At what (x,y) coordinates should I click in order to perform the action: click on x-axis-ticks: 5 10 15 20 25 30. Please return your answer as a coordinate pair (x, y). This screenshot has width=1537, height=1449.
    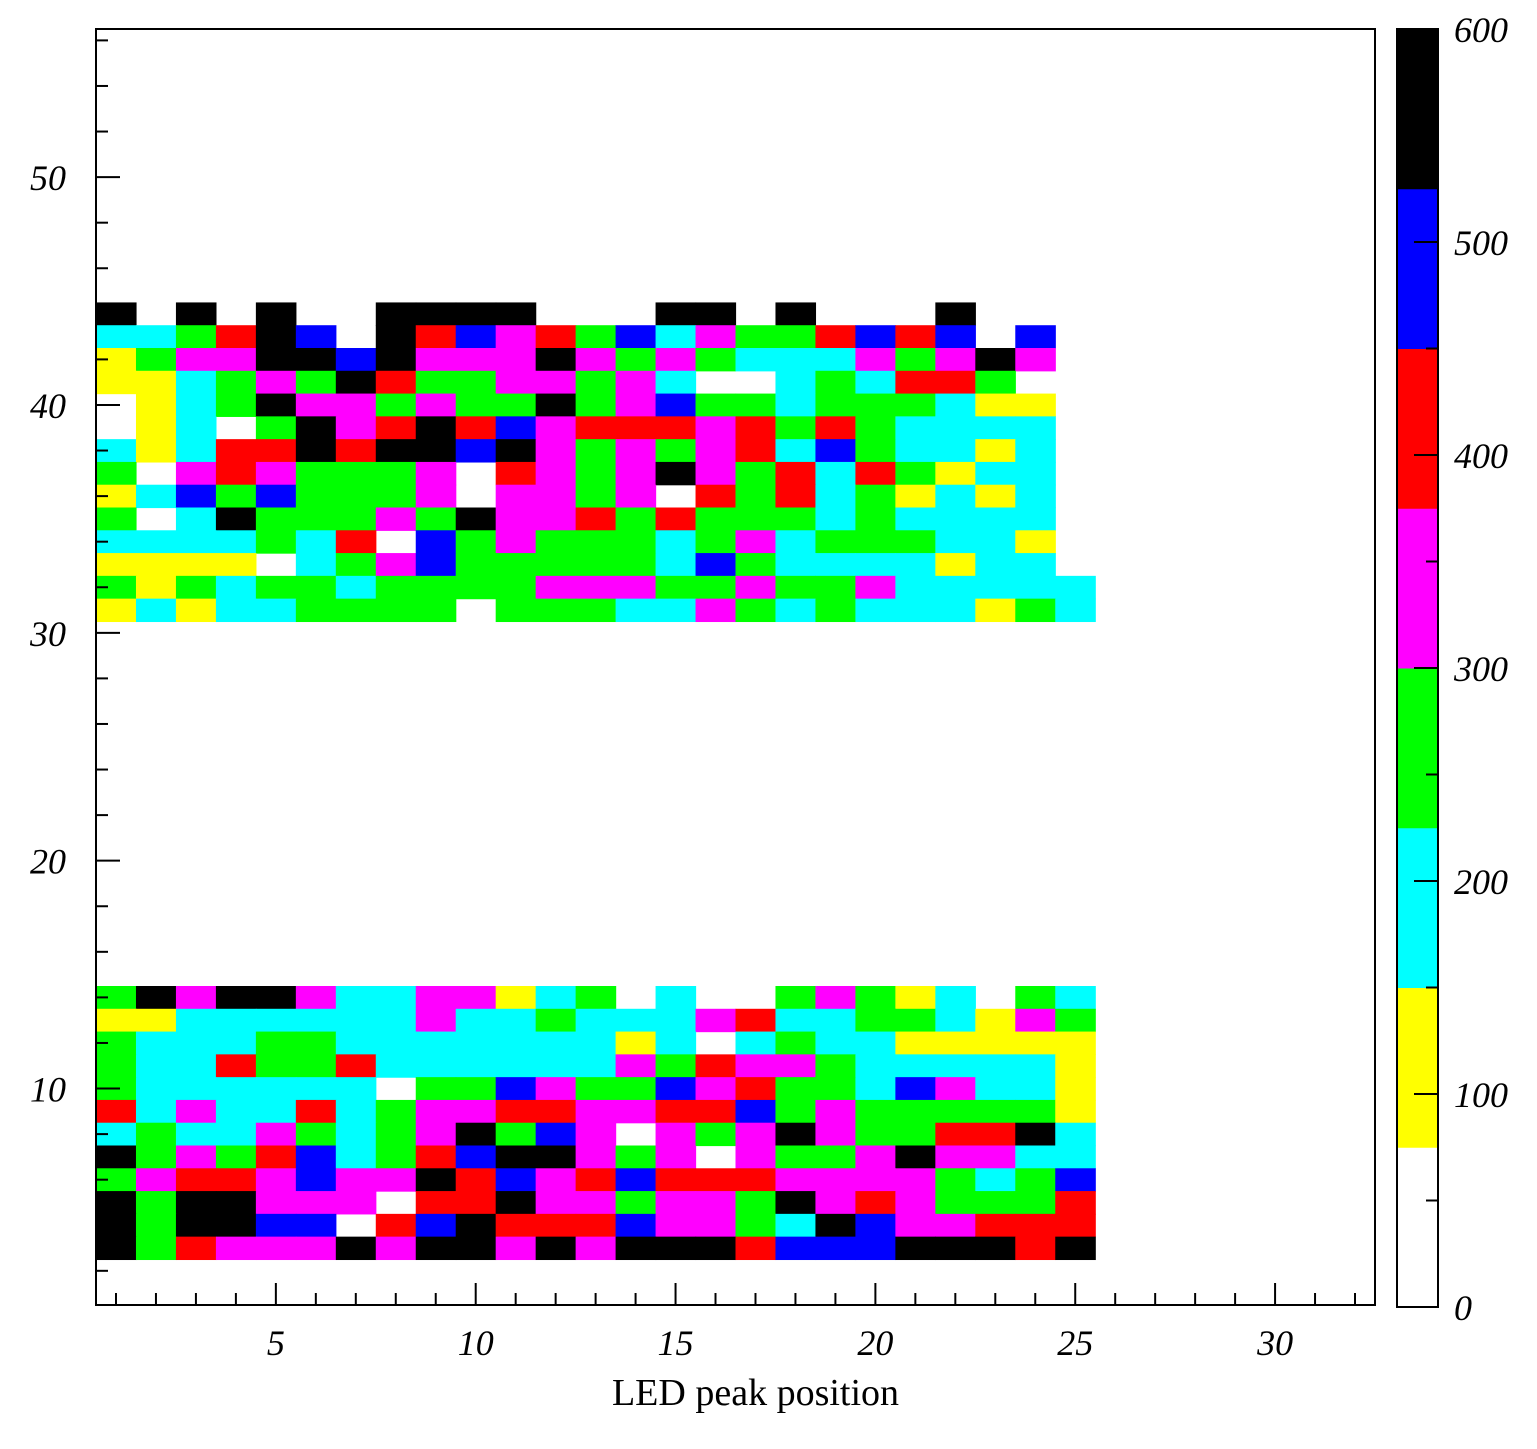
    Looking at the image, I should click on (735, 1323).